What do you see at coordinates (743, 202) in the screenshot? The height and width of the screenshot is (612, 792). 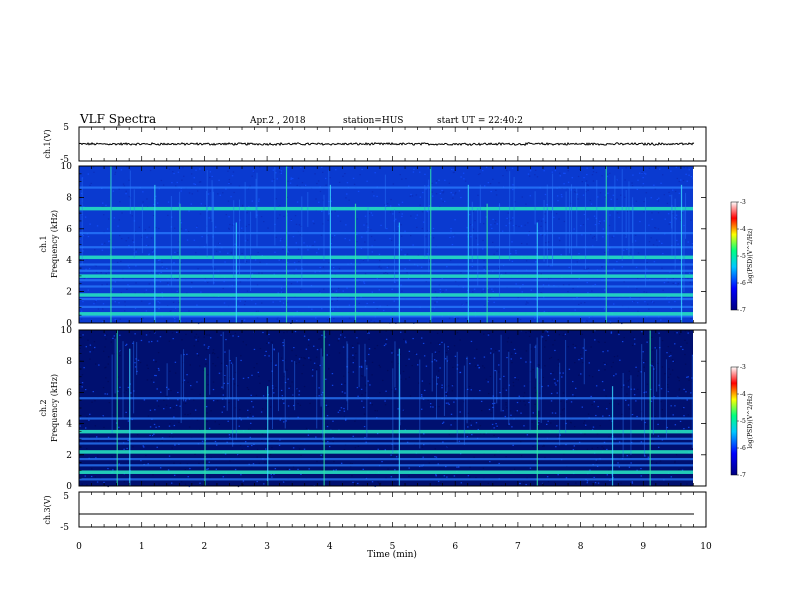 I see `colorbar-tick-label: -3` at bounding box center [743, 202].